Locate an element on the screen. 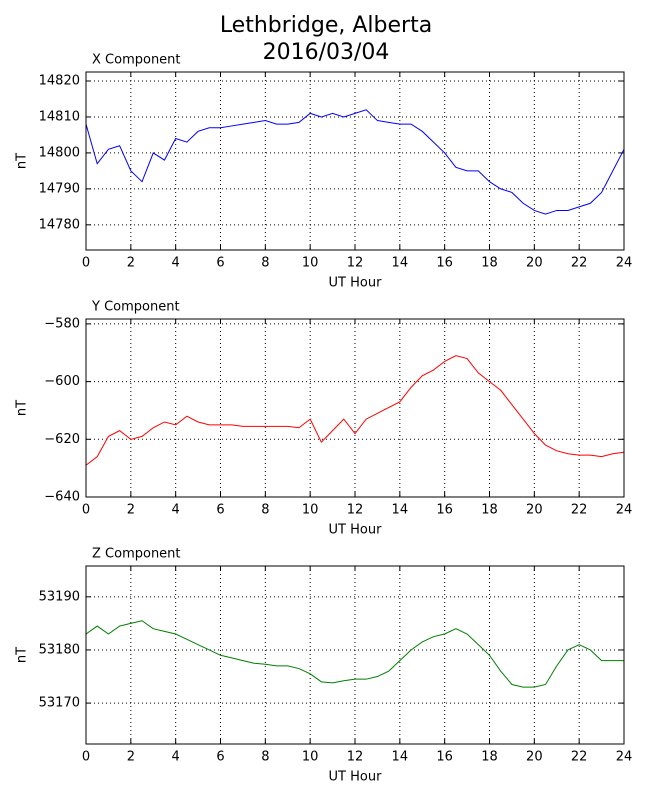  y-tick-label: 14780 is located at coordinates (59, 224).